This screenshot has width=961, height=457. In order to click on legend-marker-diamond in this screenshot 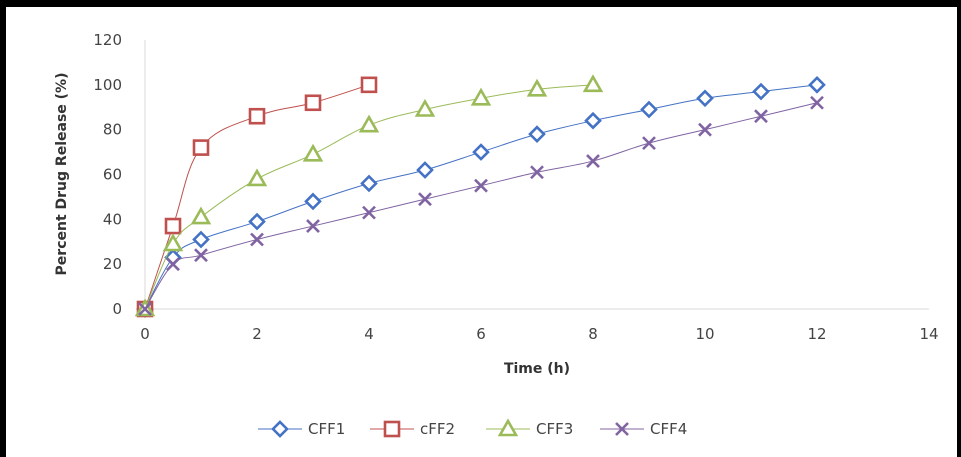, I will do `click(280, 429)`.